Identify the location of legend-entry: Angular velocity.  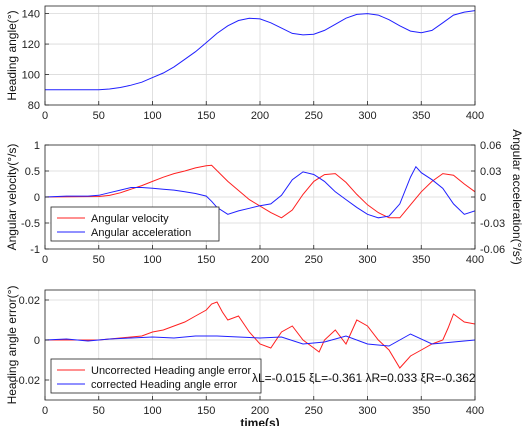
(130, 219).